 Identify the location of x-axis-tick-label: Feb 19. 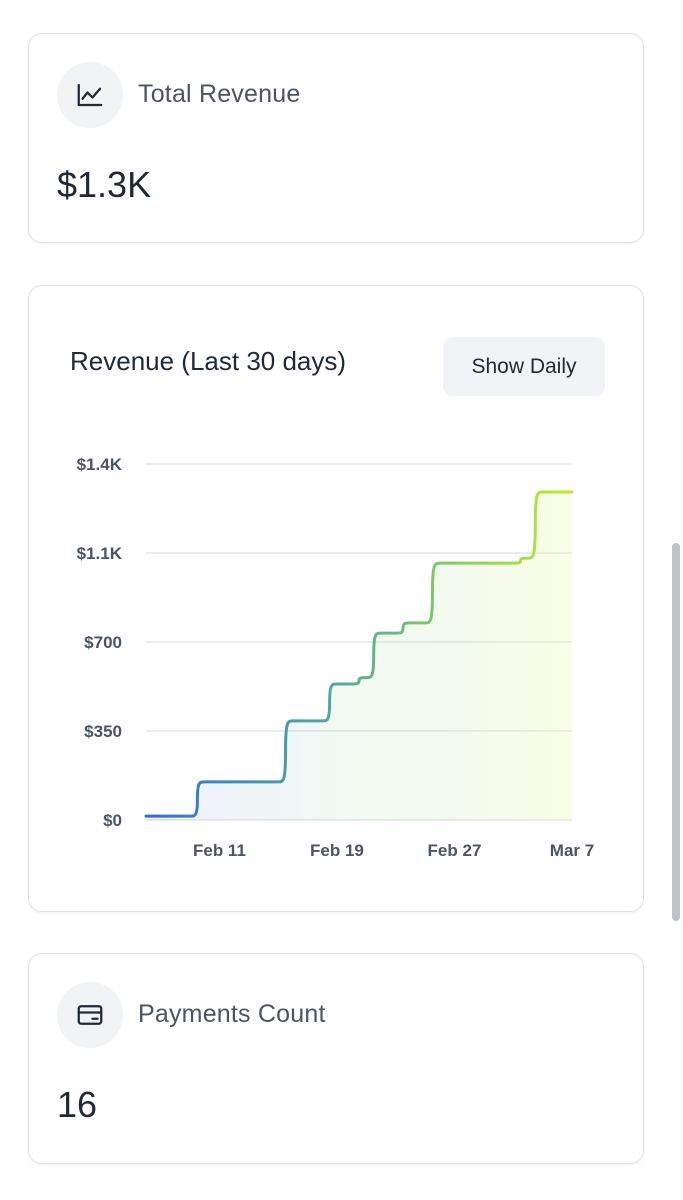
(337, 850).